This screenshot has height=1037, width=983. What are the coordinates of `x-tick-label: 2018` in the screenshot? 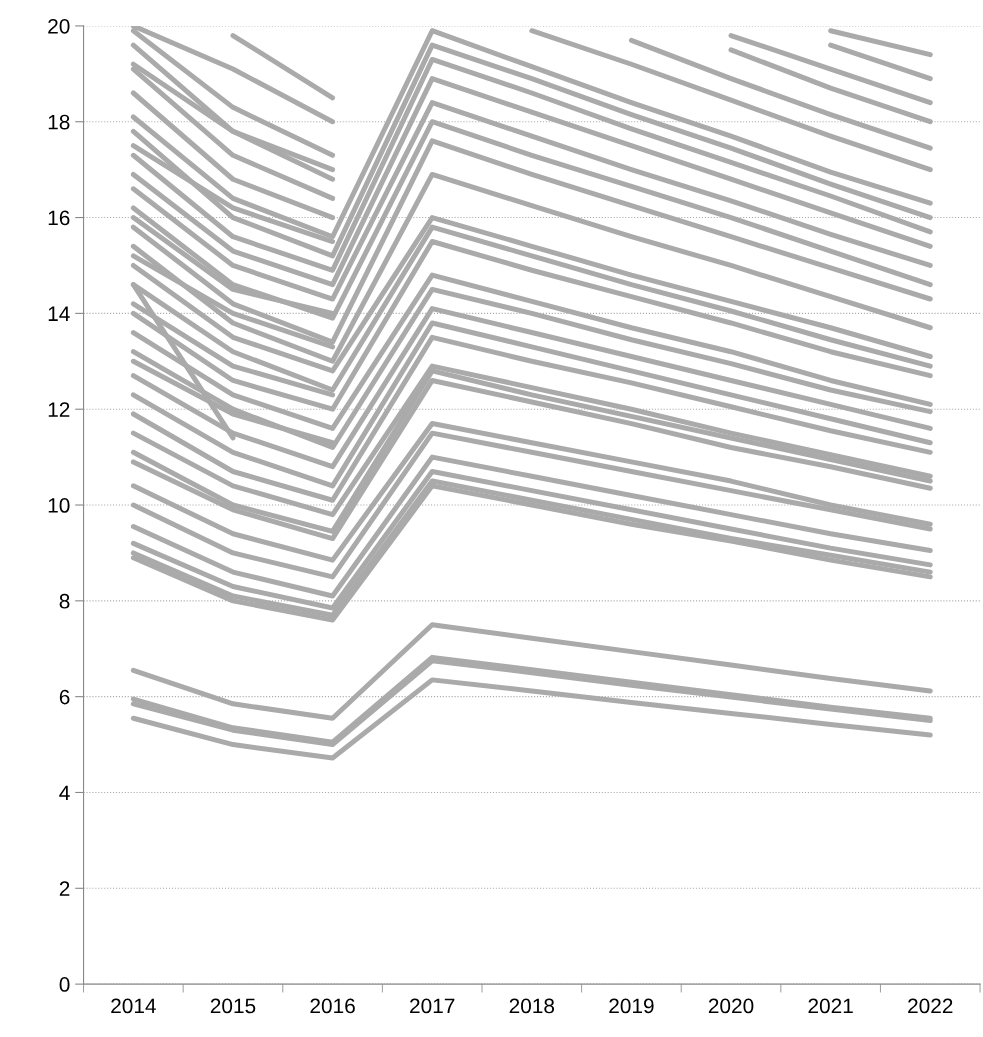 It's located at (532, 1006).